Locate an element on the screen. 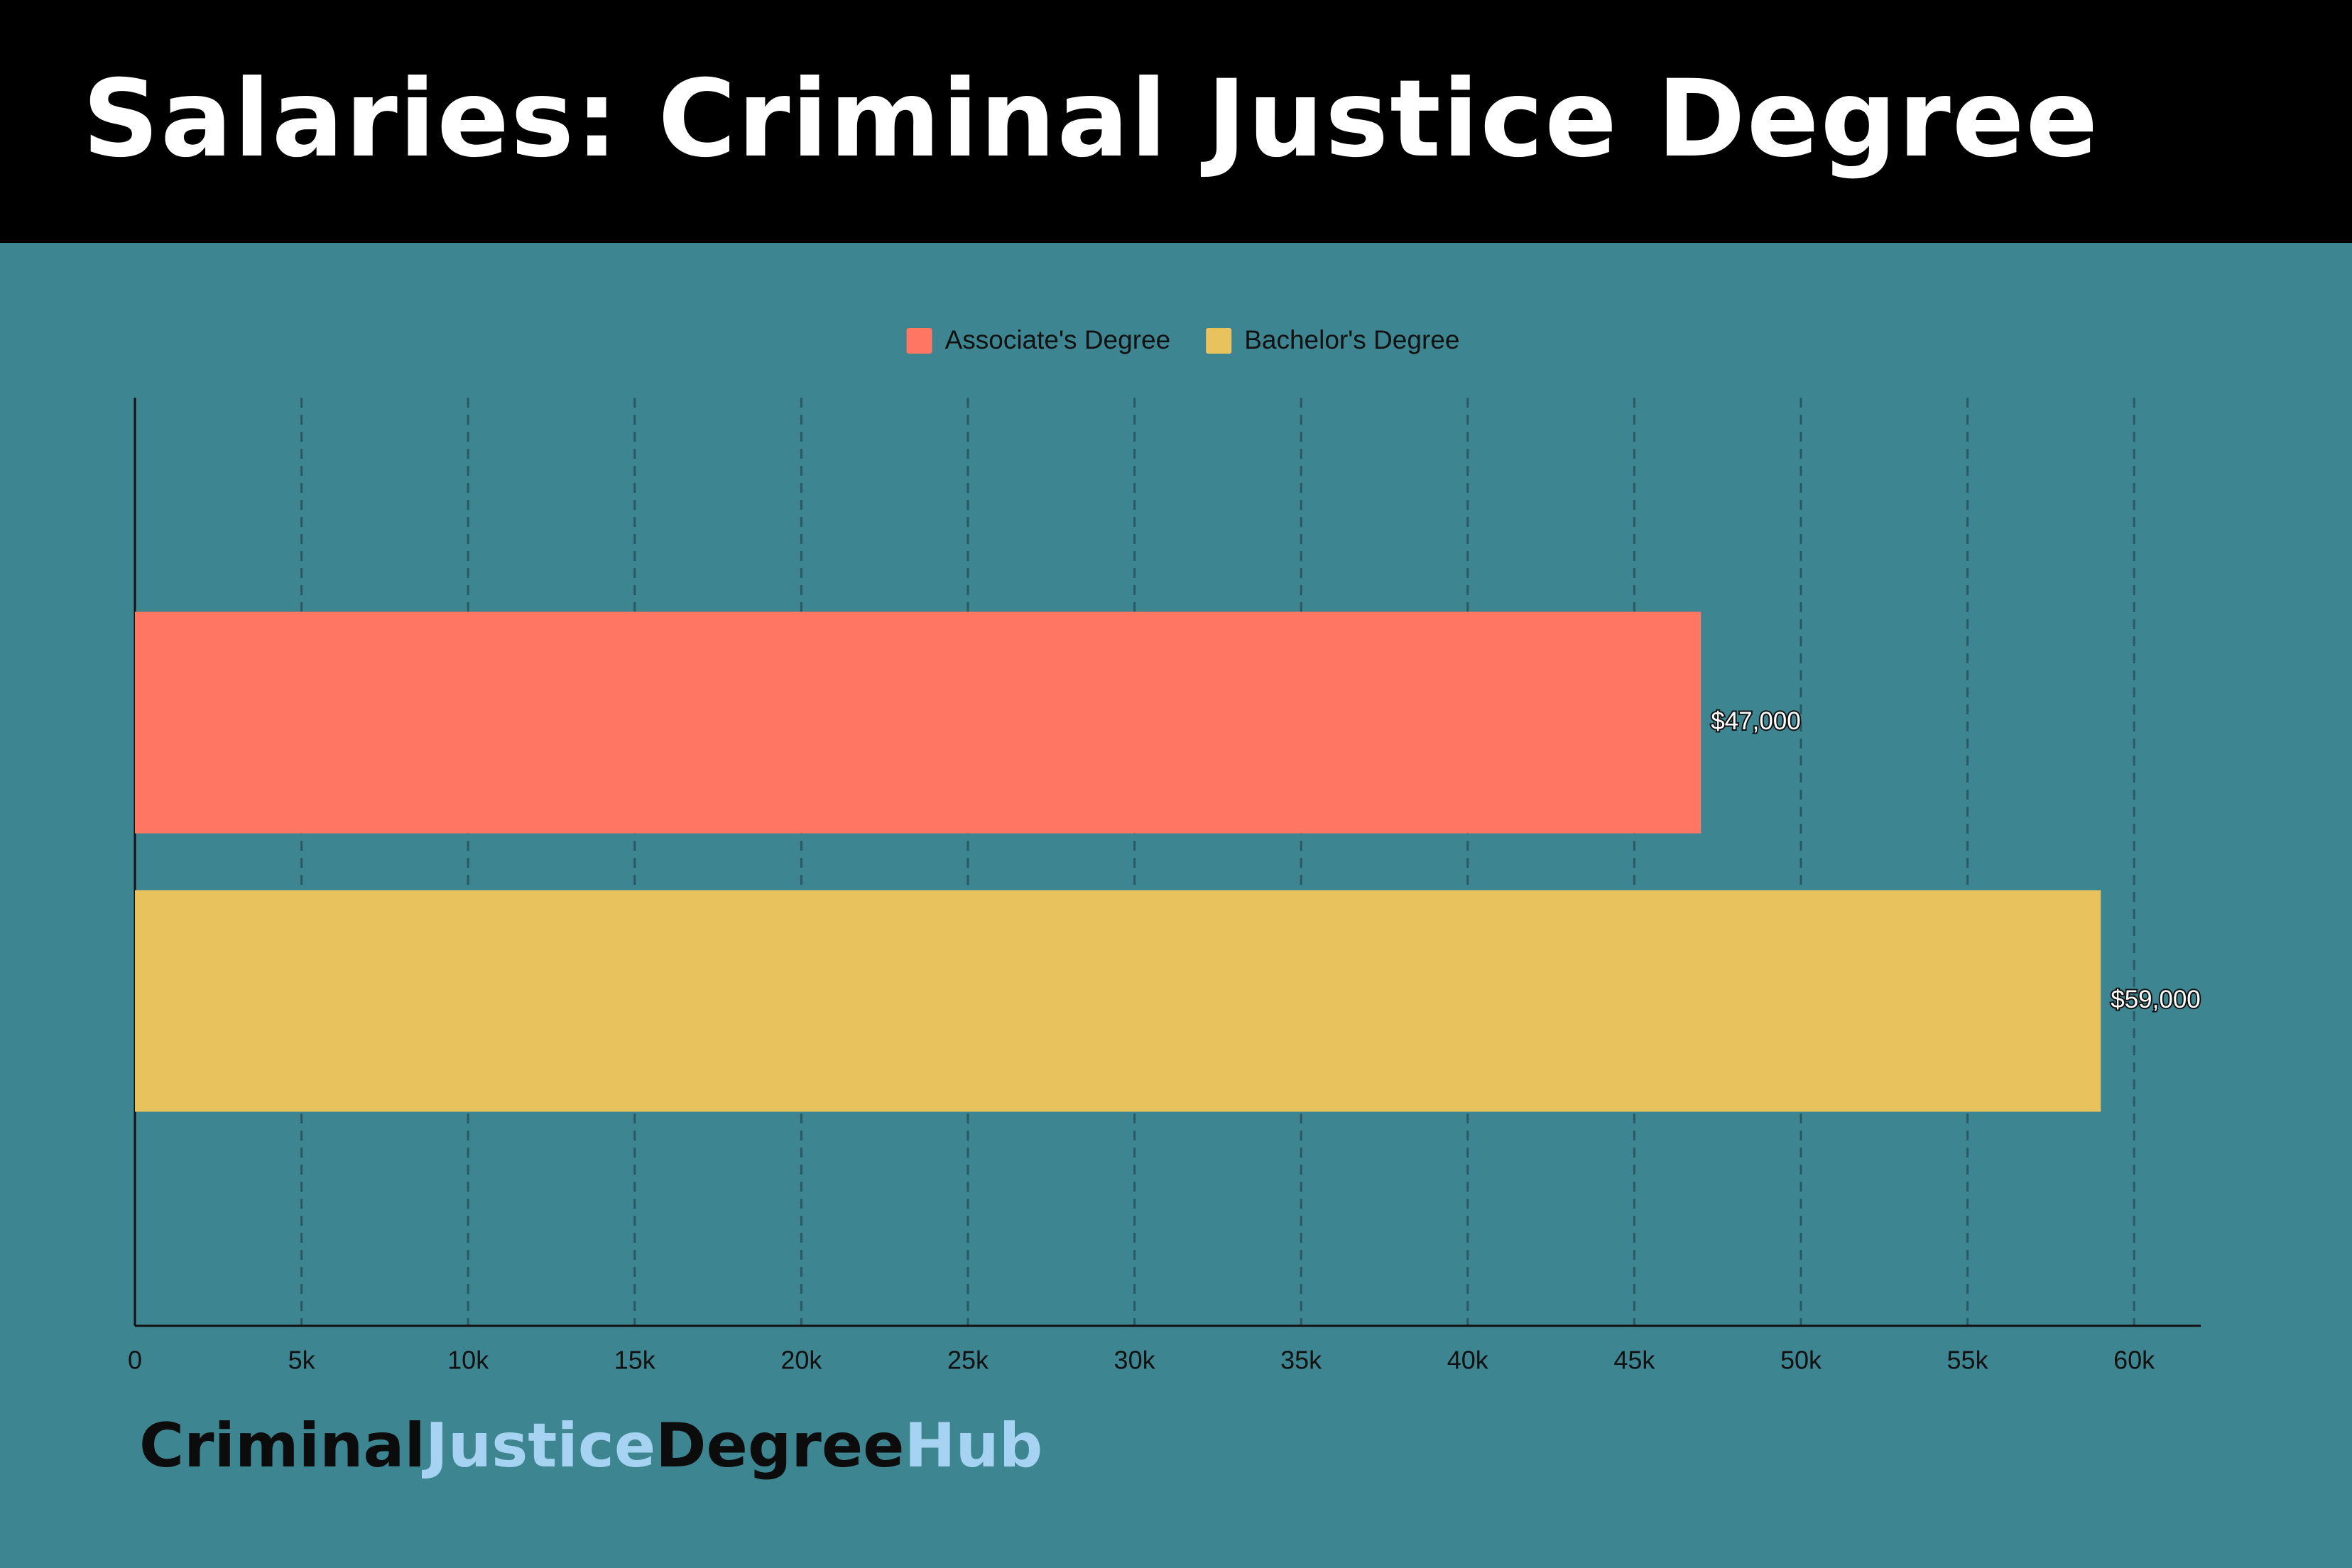 The width and height of the screenshot is (2352, 1568). x-tick-label: 50k is located at coordinates (1801, 1360).